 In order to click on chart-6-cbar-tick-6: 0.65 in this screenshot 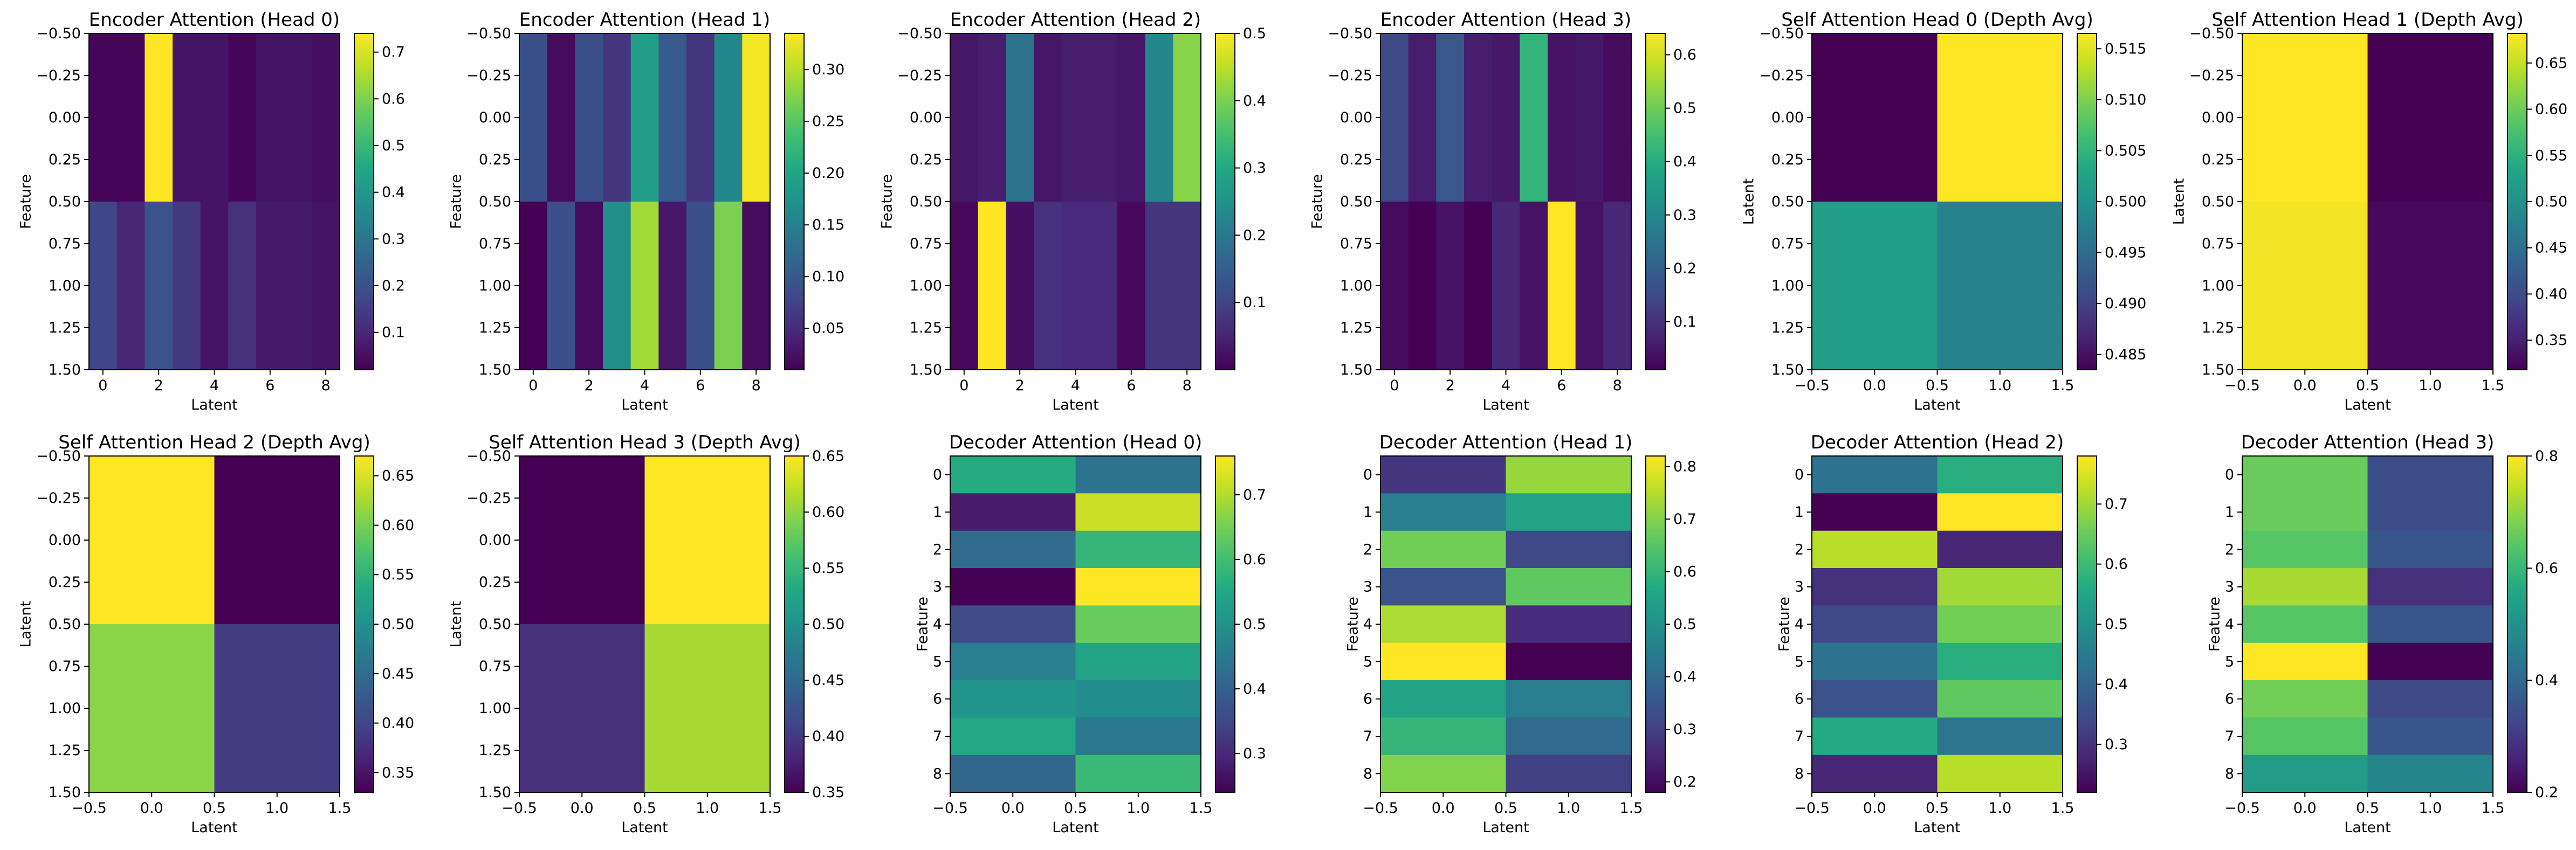, I will do `click(398, 476)`.